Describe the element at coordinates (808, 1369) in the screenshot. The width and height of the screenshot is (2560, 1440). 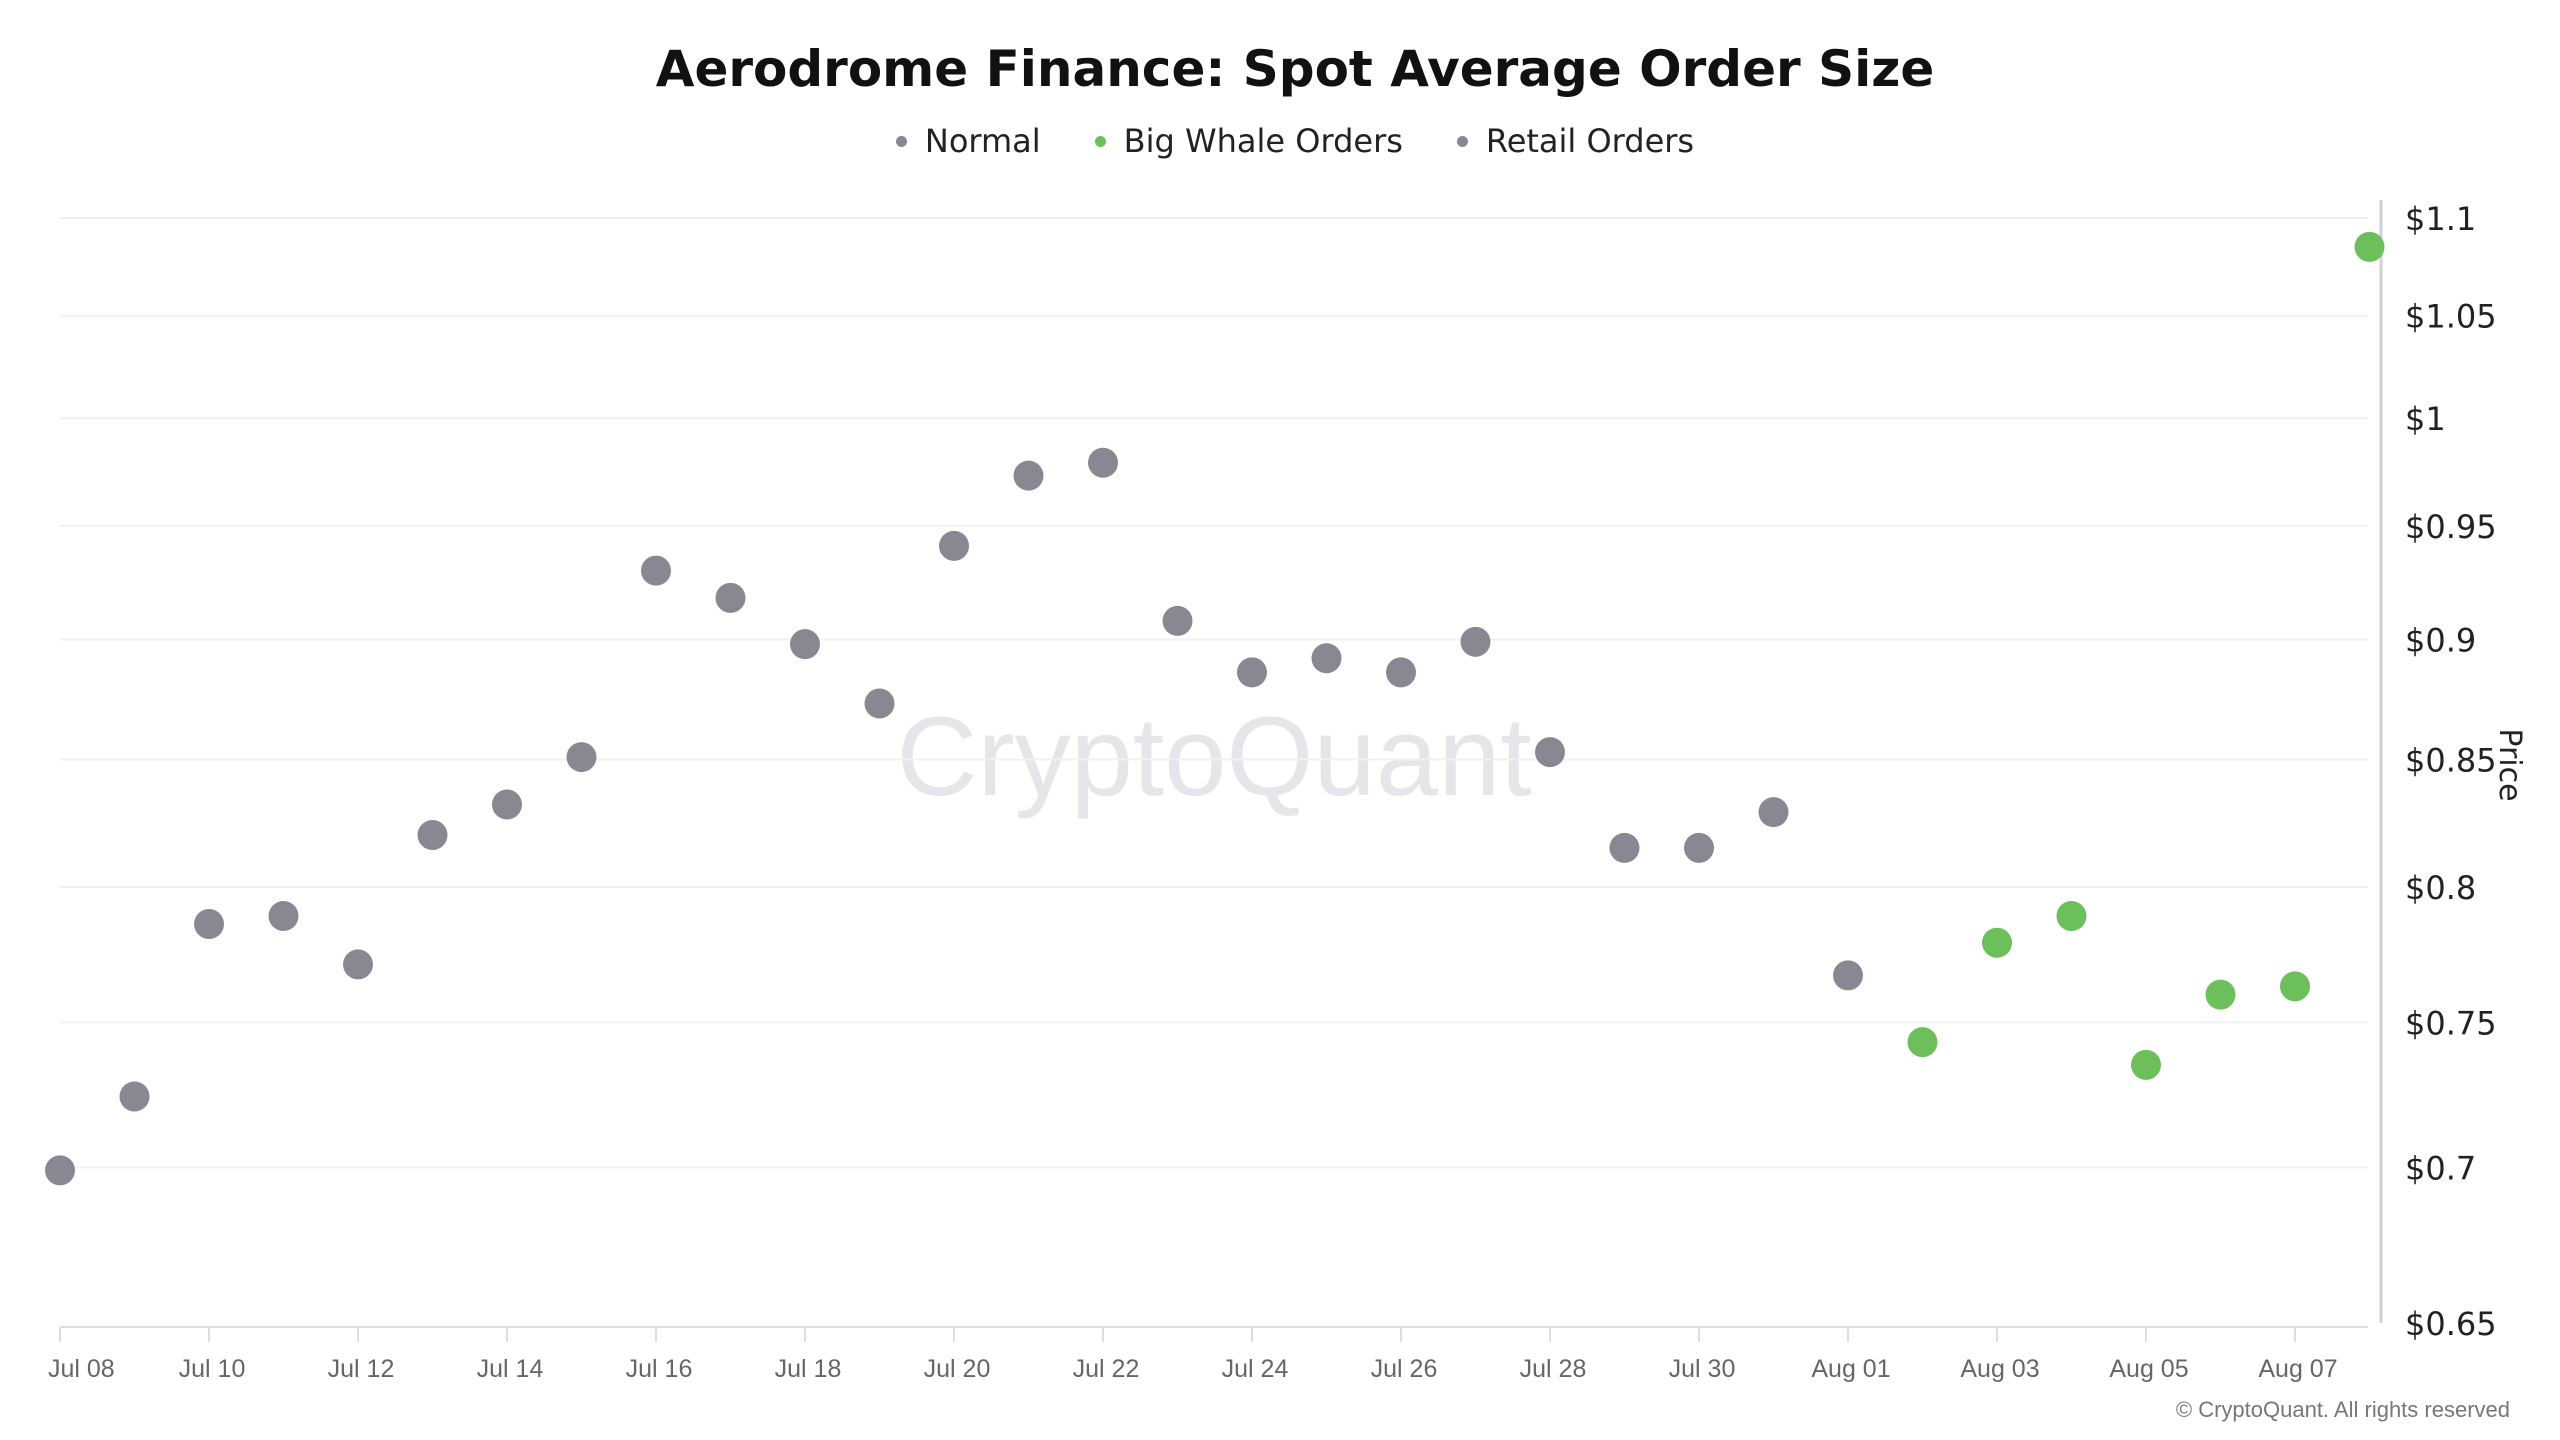
I see `x-tick-label: Jul 18` at that location.